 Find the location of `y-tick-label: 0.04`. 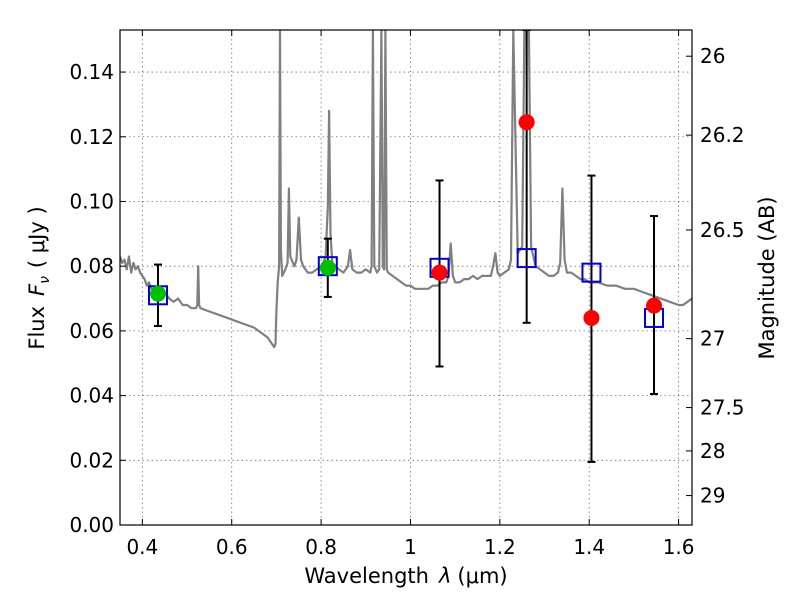

y-tick-label: 0.04 is located at coordinates (91, 396).